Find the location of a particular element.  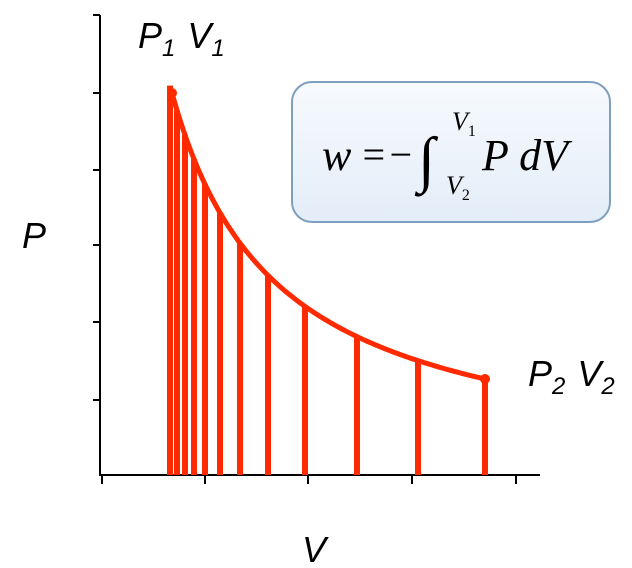

formula: w =− ∫ V1 V2 P dV is located at coordinates (447, 155).